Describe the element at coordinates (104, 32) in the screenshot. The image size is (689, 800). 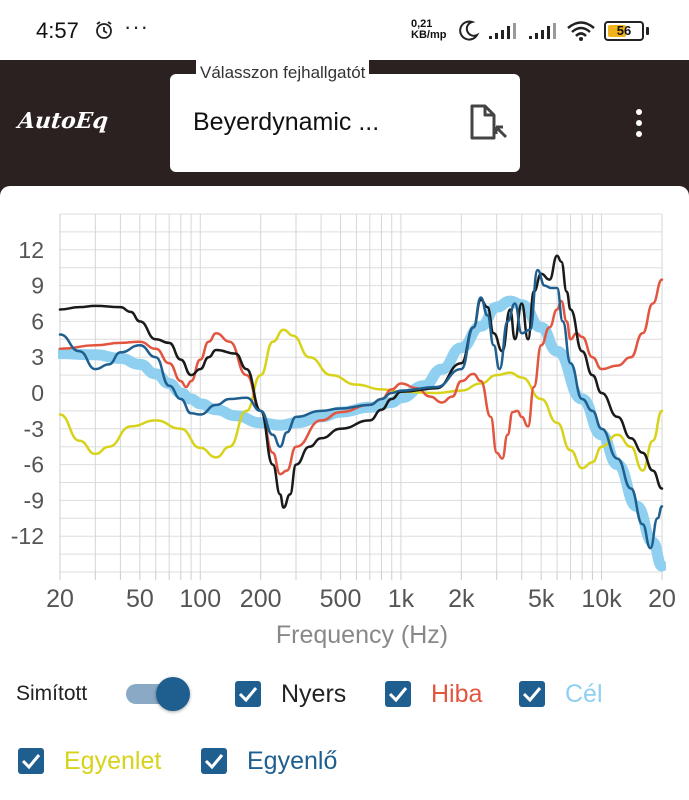
I see `alarm-icon` at that location.